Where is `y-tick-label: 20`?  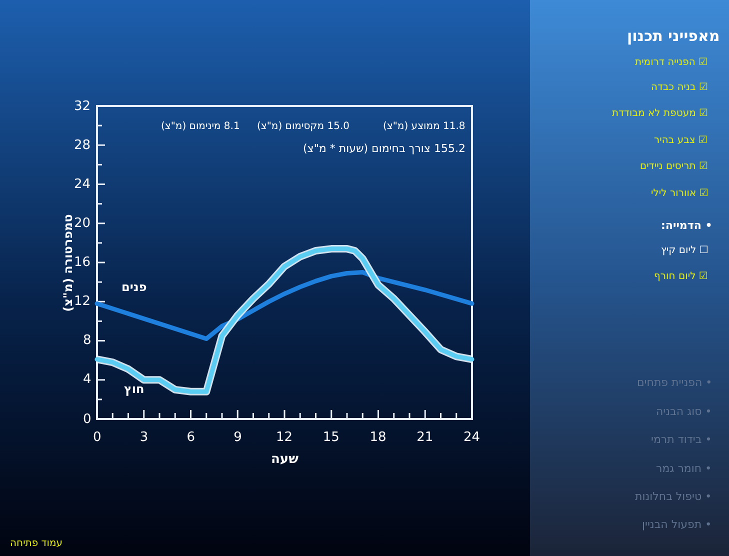 y-tick-label: 20 is located at coordinates (82, 223).